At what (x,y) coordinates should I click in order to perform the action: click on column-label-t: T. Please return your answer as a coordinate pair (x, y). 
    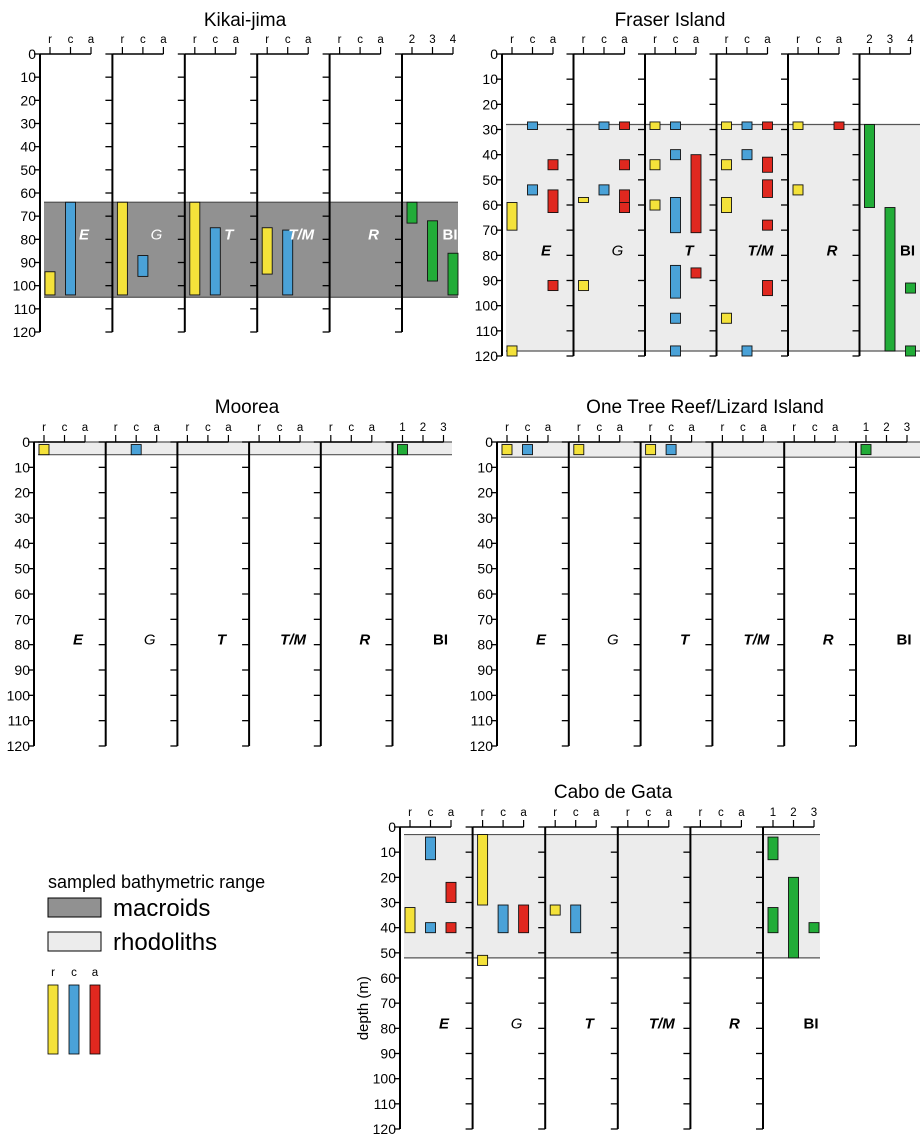
    Looking at the image, I should click on (222, 640).